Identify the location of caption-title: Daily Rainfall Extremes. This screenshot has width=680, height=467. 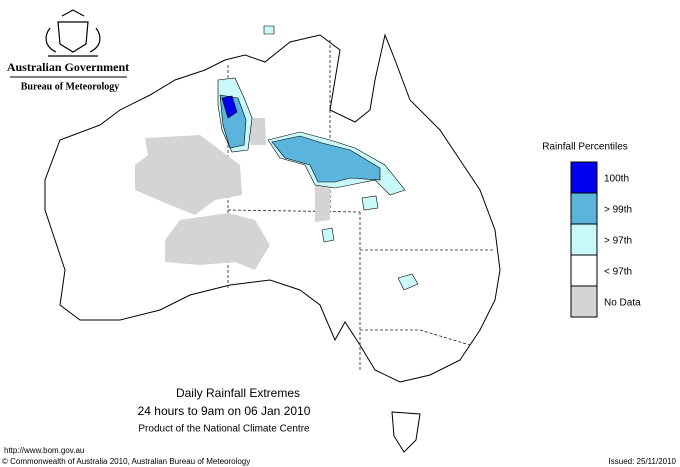
(238, 393).